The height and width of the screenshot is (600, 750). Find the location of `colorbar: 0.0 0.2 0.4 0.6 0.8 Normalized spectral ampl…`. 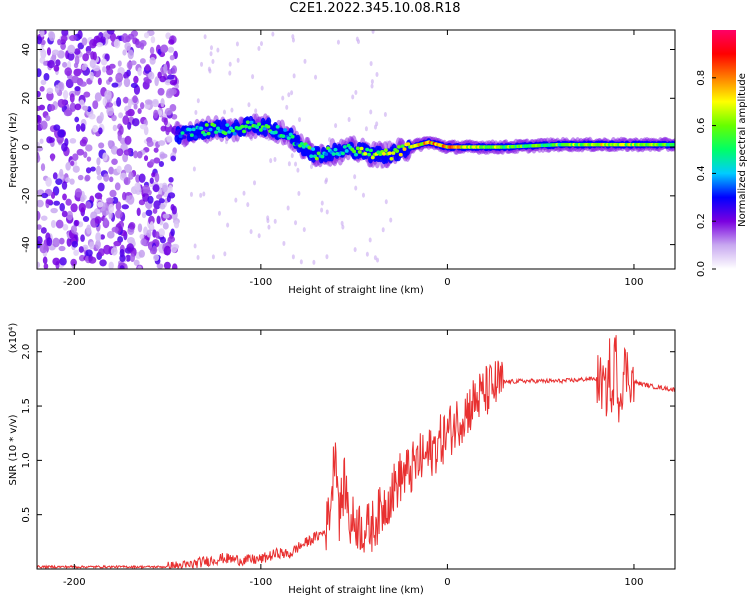

colorbar: 0.0 0.2 0.4 0.6 0.8 Normalized spectral ampl… is located at coordinates (722, 153).